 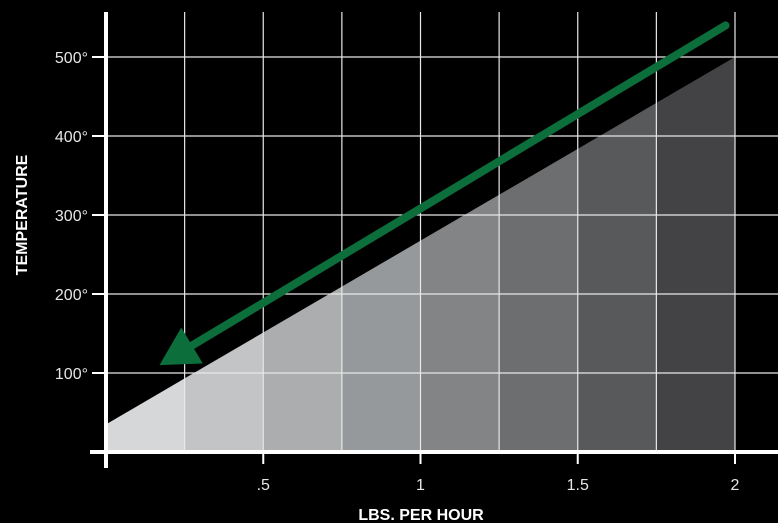 I want to click on trend-arrow-head, so click(x=181, y=346).